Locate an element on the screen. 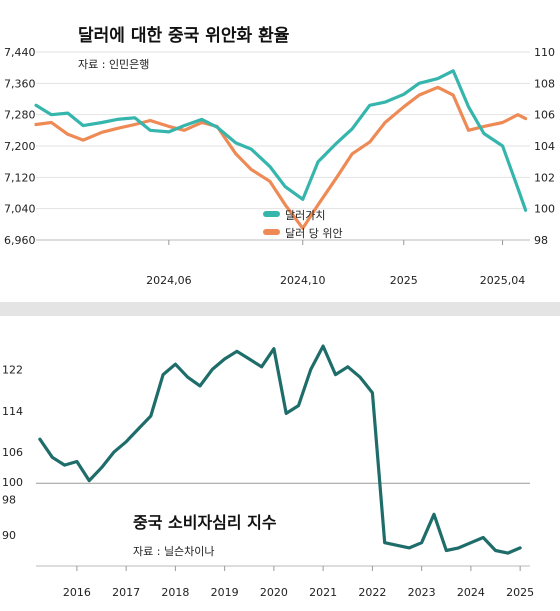 This screenshot has height=611, width=560. x-tick-label: 2025,04 is located at coordinates (503, 280).